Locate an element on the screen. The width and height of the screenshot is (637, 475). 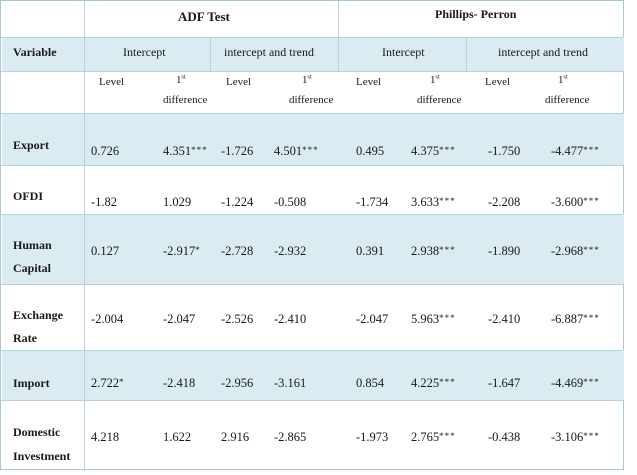
header-band is located at coordinates (313, 54).